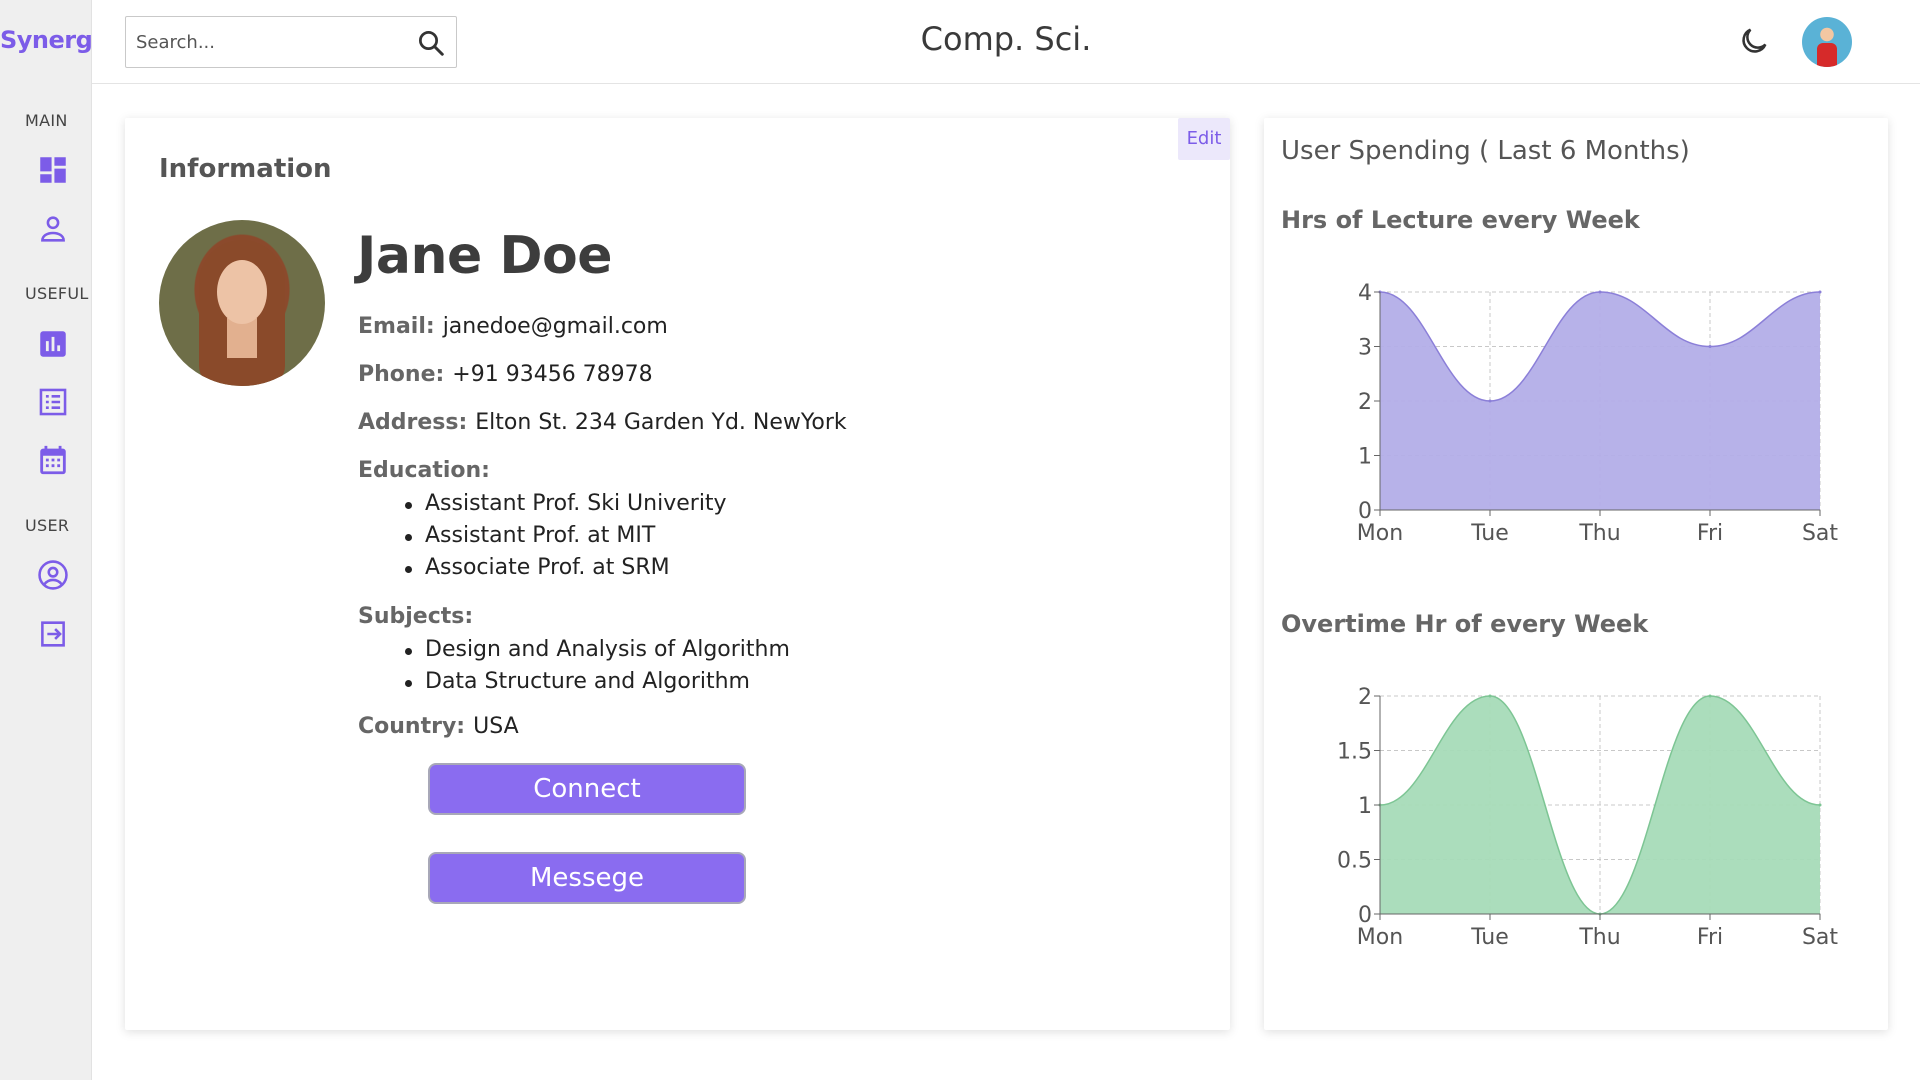  I want to click on sidebar-section-main: MAIN, so click(46, 120).